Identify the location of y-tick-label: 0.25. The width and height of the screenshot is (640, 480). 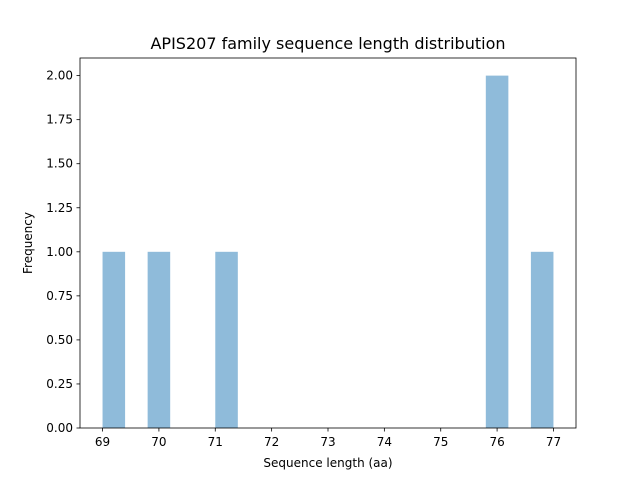
(59, 384).